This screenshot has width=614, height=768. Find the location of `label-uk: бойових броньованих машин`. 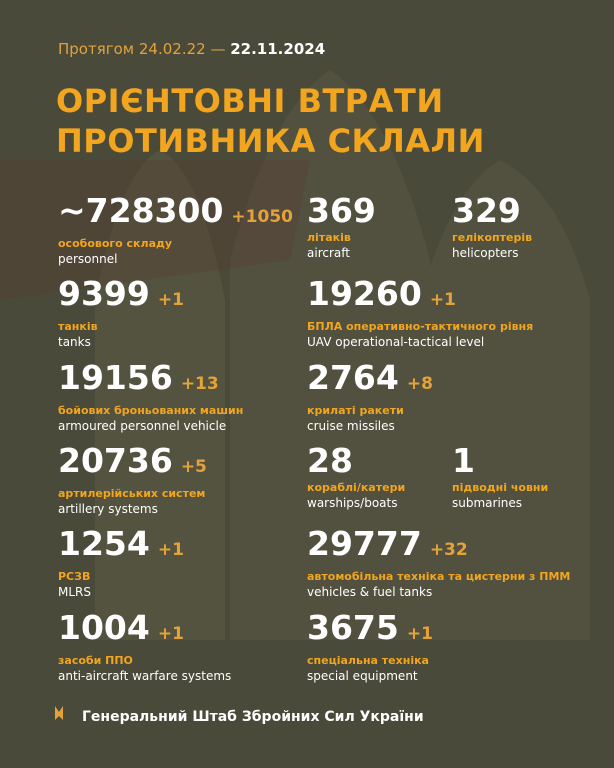

label-uk: бойових броньованих машин is located at coordinates (151, 410).